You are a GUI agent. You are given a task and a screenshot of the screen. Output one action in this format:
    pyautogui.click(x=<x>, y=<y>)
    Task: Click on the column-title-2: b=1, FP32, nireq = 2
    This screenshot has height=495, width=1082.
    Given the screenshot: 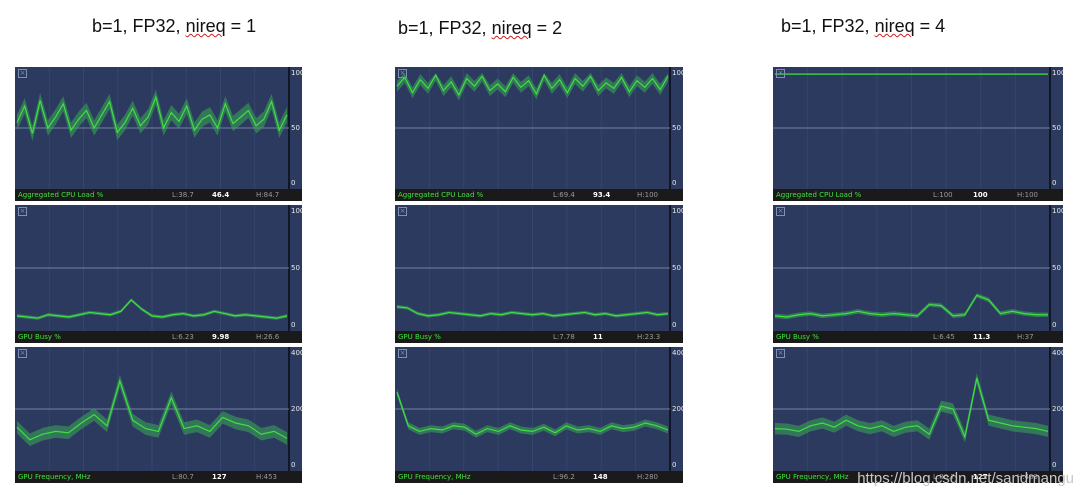 What is the action you would take?
    pyautogui.click(x=480, y=28)
    